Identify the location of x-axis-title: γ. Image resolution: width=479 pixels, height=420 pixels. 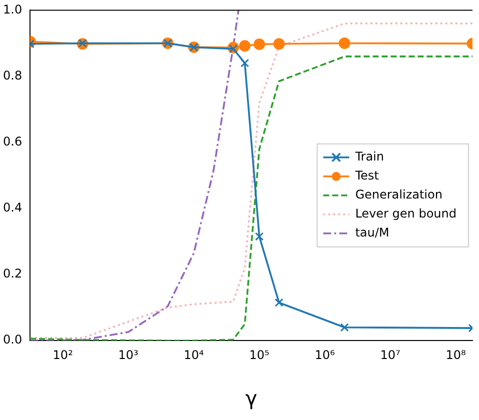
(251, 398).